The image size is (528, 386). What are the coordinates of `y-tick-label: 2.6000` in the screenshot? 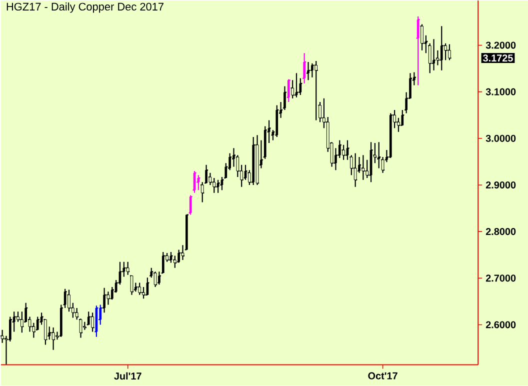 It's located at (501, 324).